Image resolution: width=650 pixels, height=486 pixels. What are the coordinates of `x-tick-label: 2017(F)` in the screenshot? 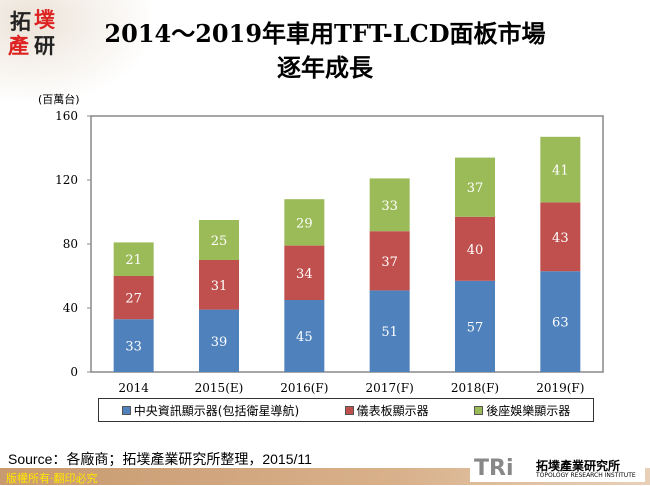 It's located at (390, 388).